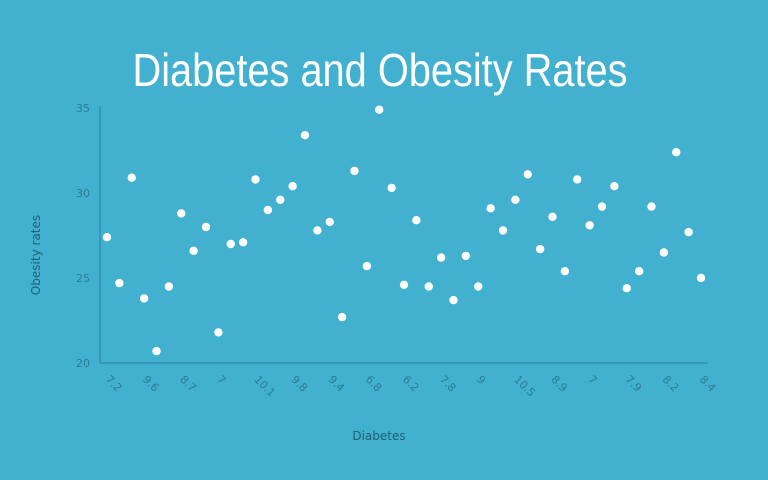 The image size is (768, 480). Describe the element at coordinates (83, 236) in the screenshot. I see `y-tick-labels: 20 25 30 35` at that location.